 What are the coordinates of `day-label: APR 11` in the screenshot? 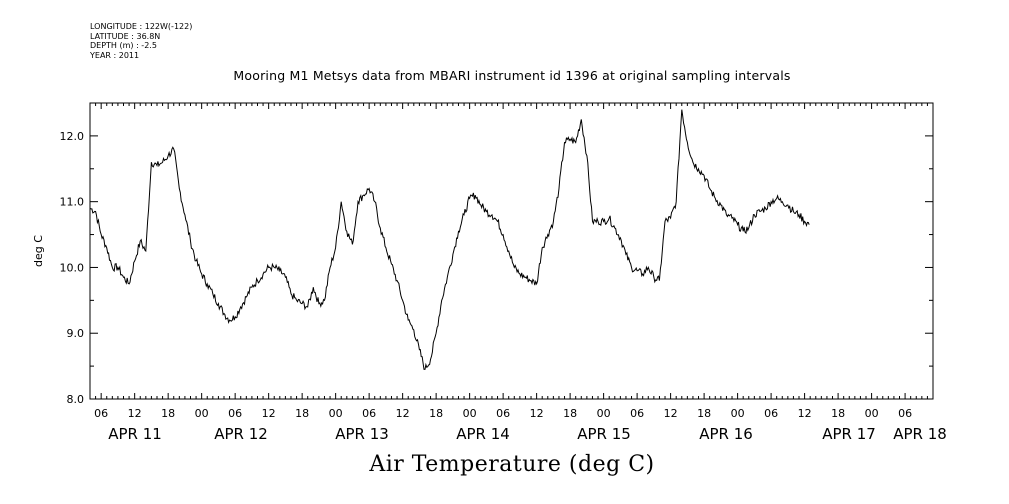 It's located at (135, 434).